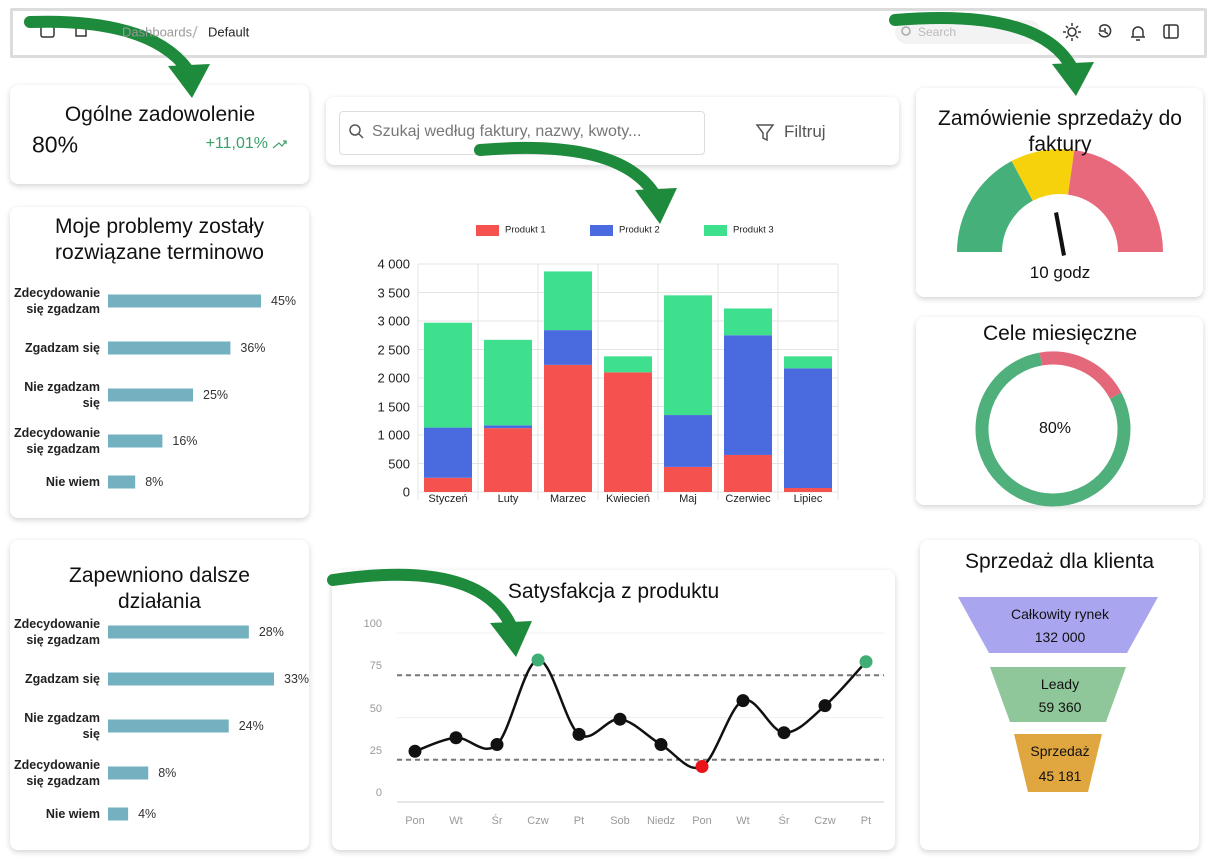  What do you see at coordinates (639, 230) in the screenshot?
I see `legend-label: Produkt 2` at bounding box center [639, 230].